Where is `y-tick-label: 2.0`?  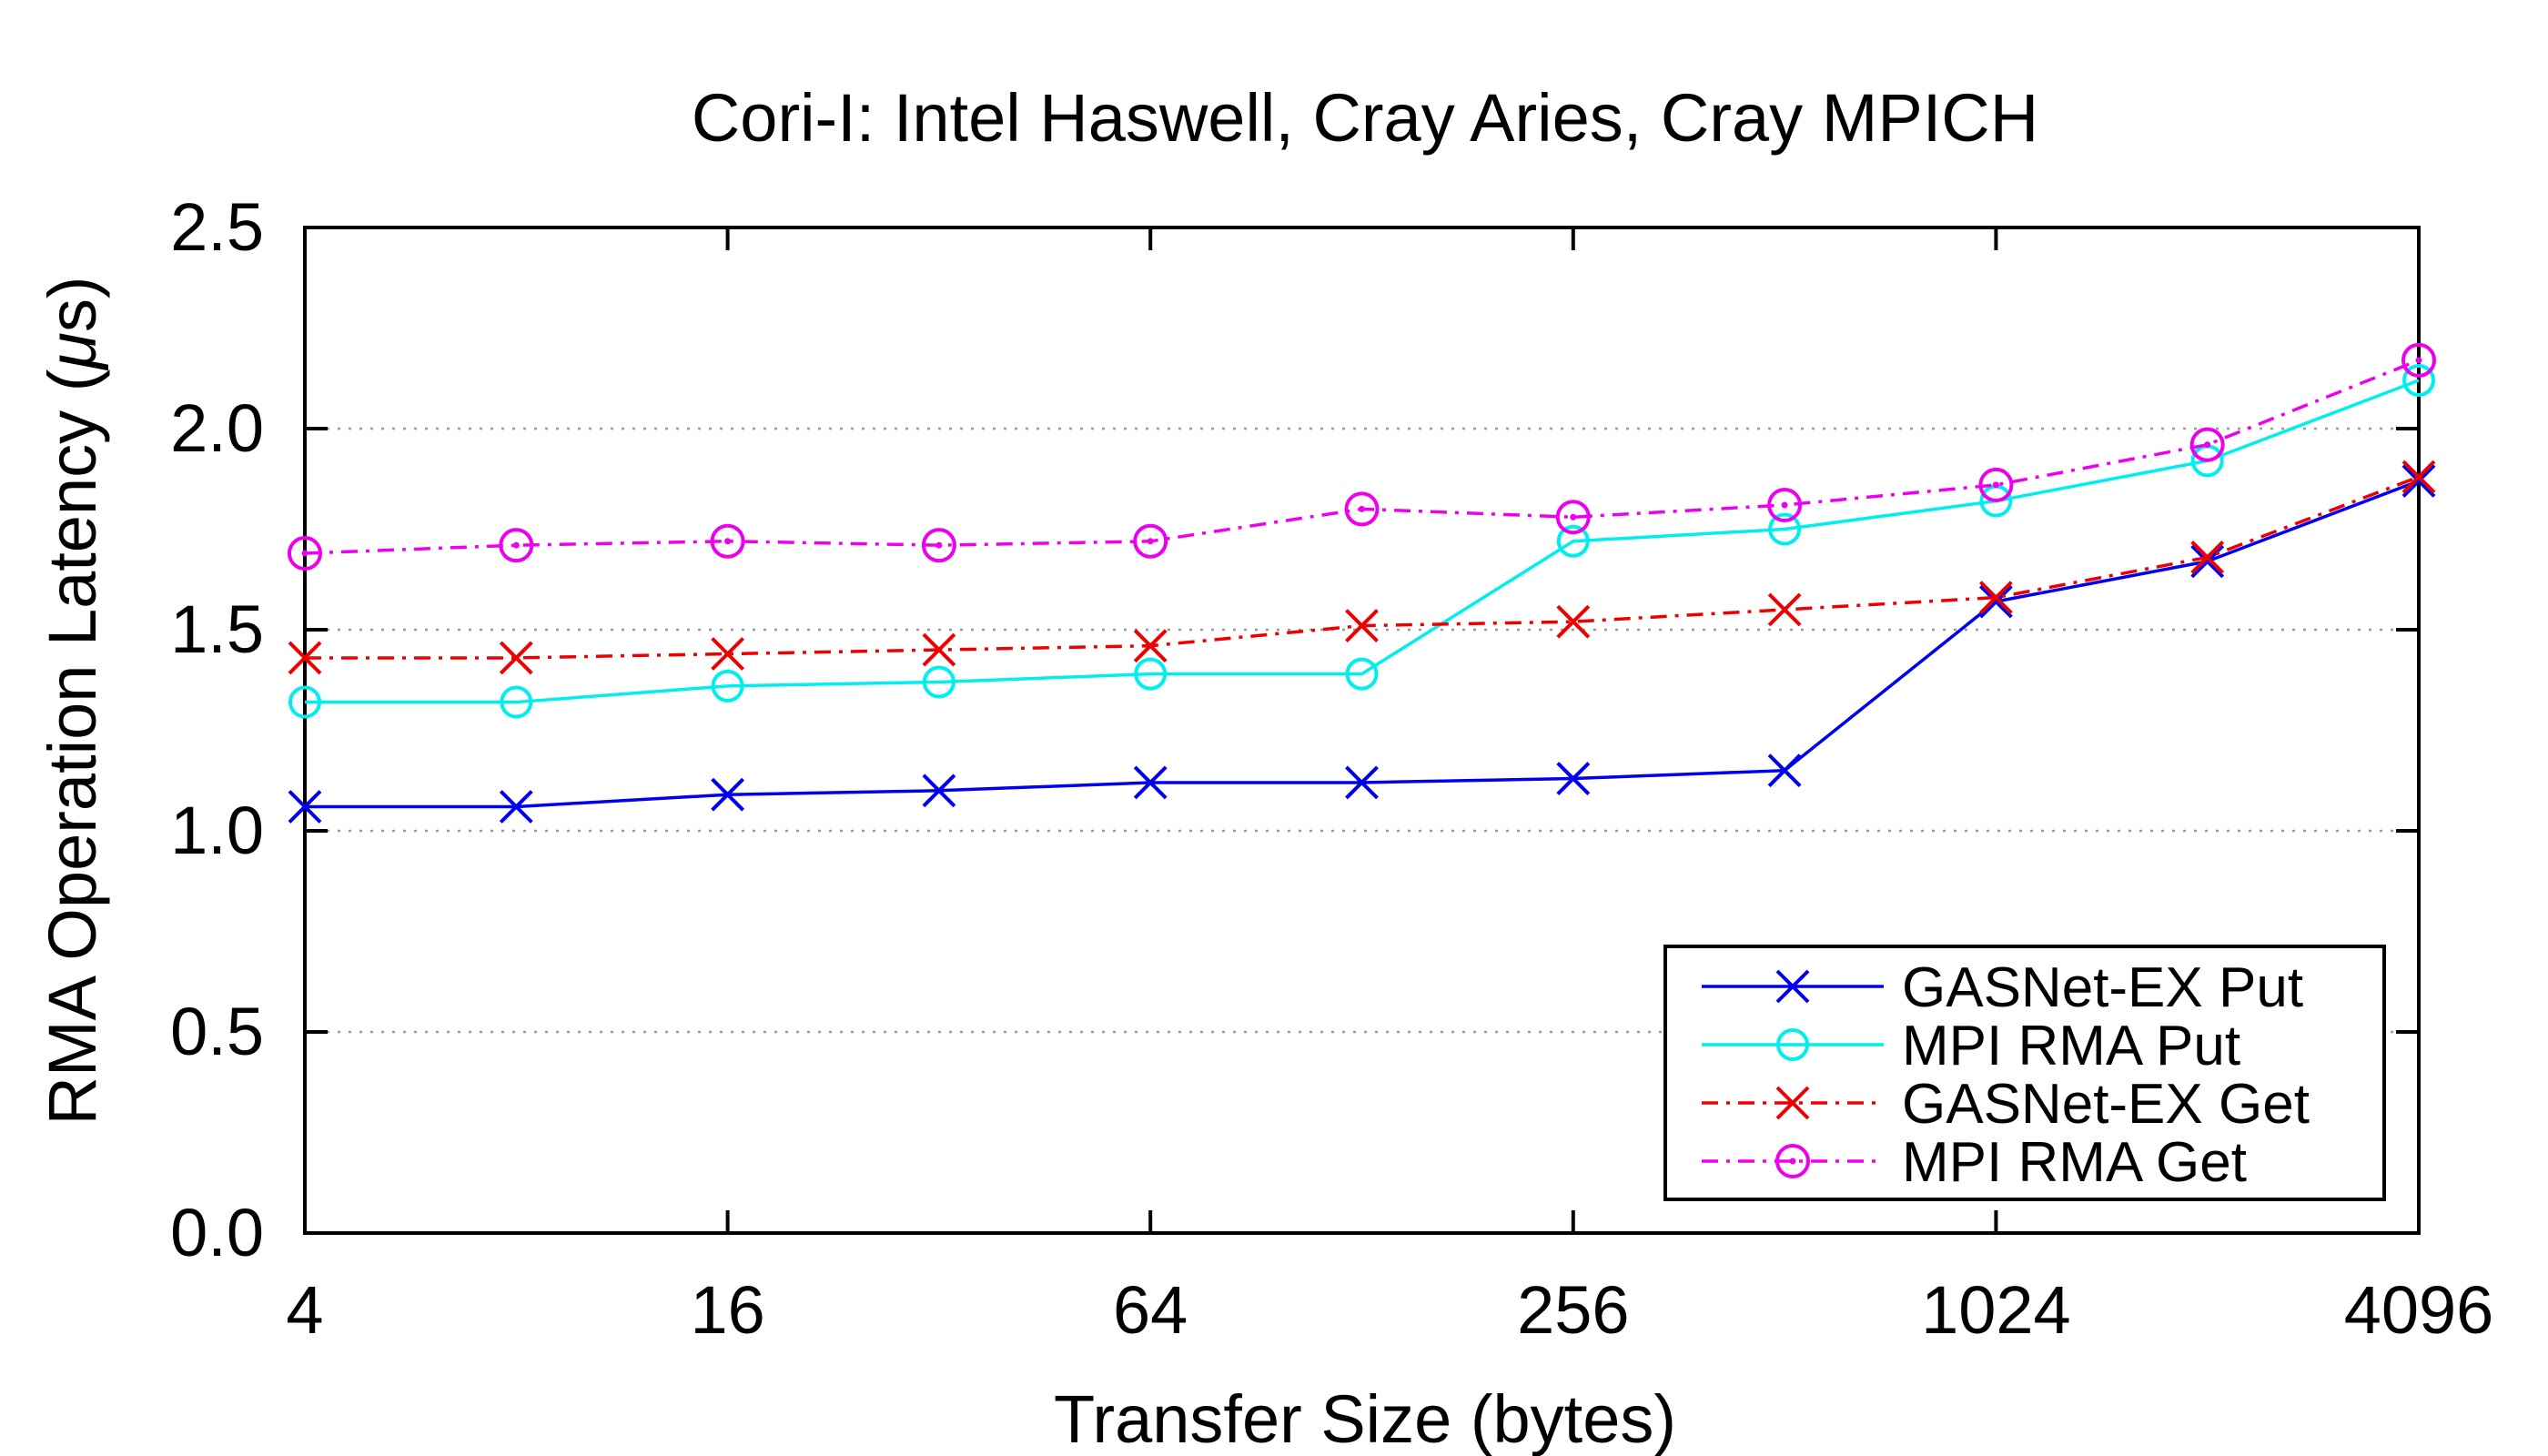 y-tick-label: 2.0 is located at coordinates (217, 428).